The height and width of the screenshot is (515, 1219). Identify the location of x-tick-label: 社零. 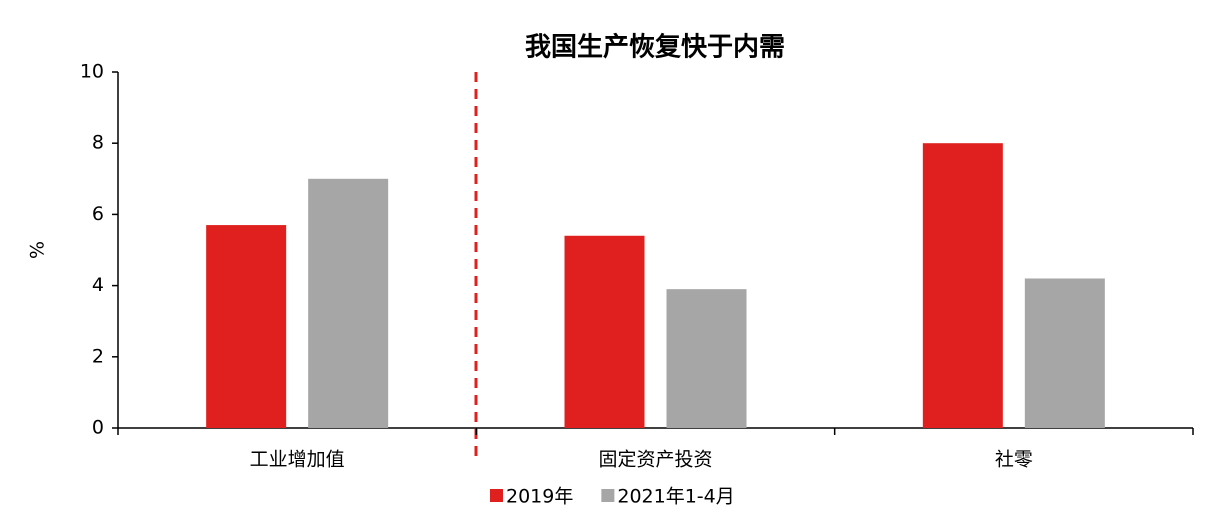
(1014, 460).